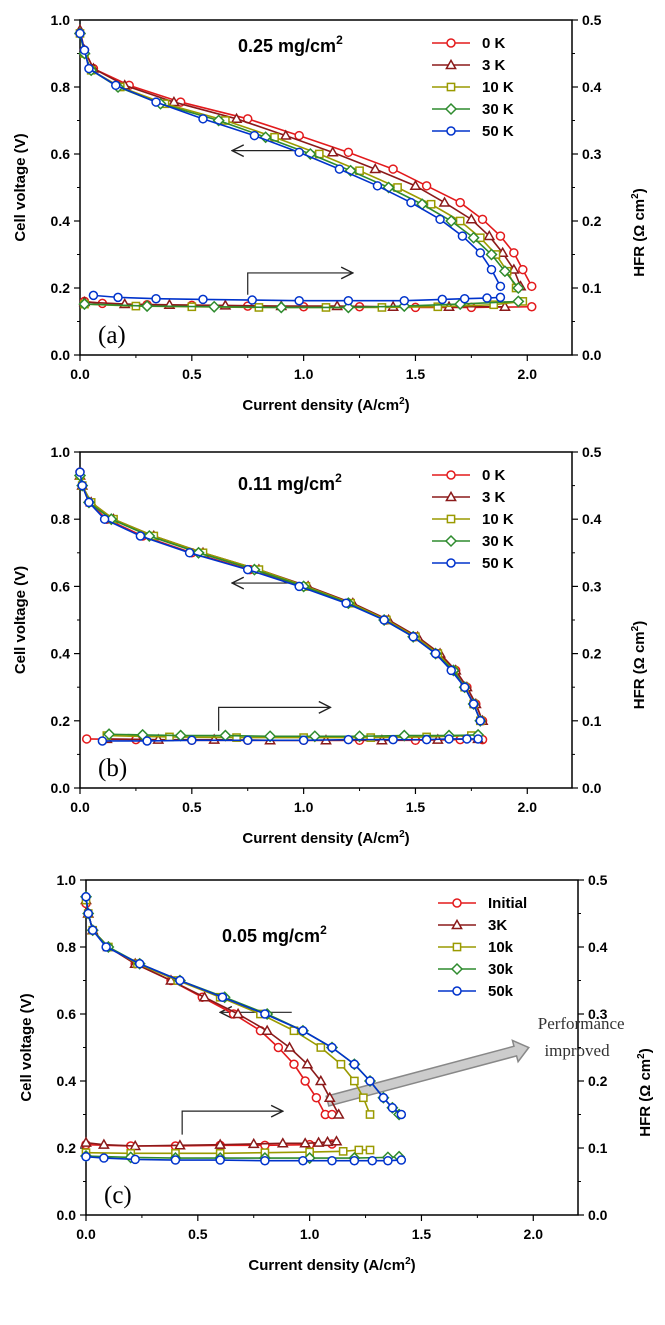 Image resolution: width=665 pixels, height=1325 pixels. What do you see at coordinates (473, 519) in the screenshot?
I see `legend: 0 K 3 K 10 K 30 K 50 K` at bounding box center [473, 519].